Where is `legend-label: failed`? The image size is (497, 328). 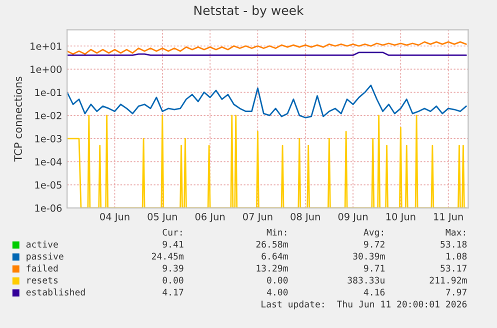
legend-label: failed is located at coordinates (42, 268).